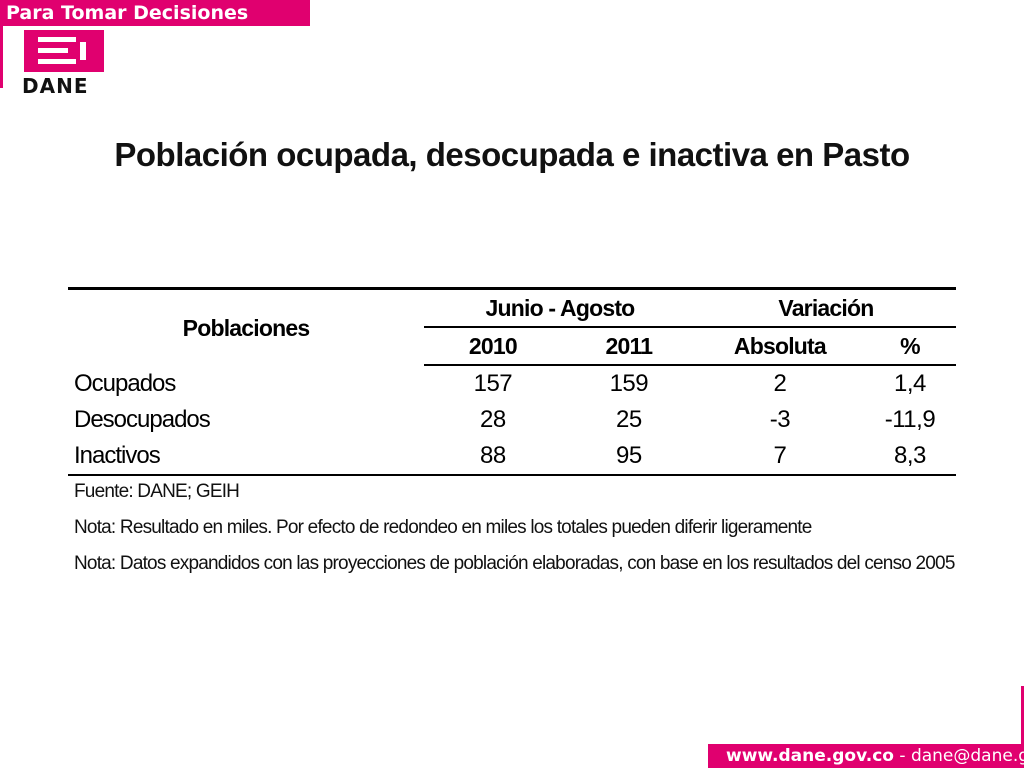  Describe the element at coordinates (629, 419) in the screenshot. I see `cell-2011: 25` at that location.